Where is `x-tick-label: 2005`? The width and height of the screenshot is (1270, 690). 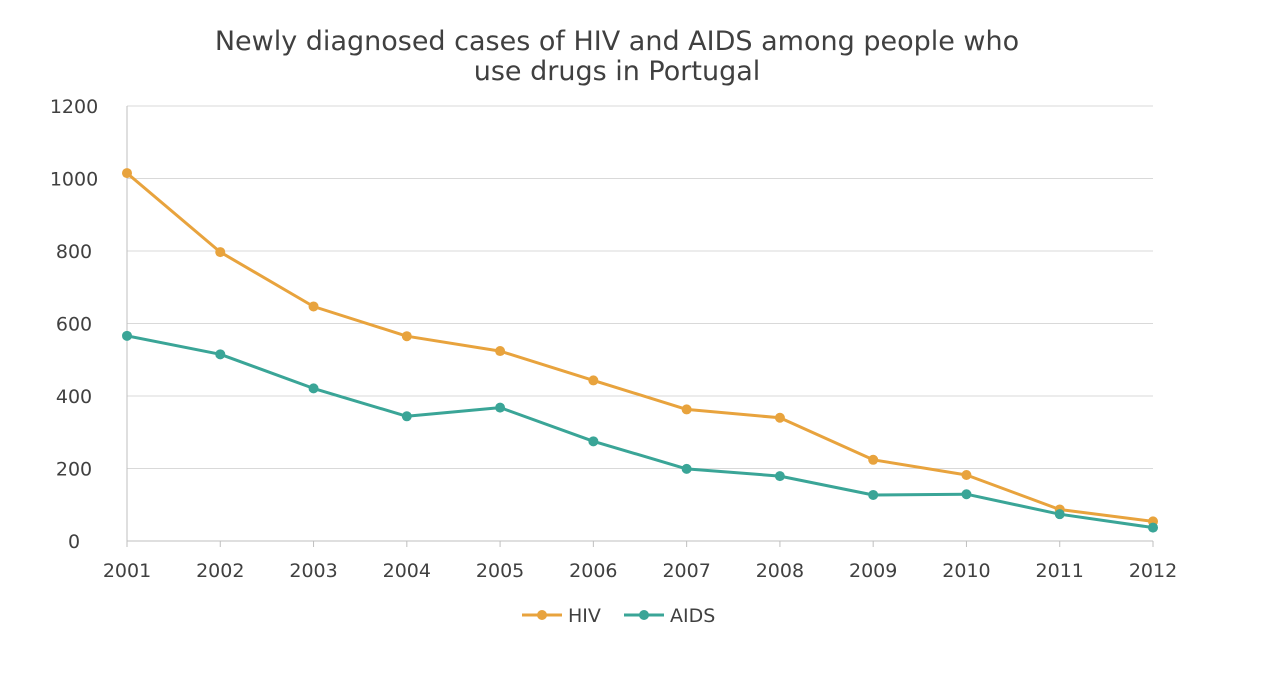 x-tick-label: 2005 is located at coordinates (500, 571).